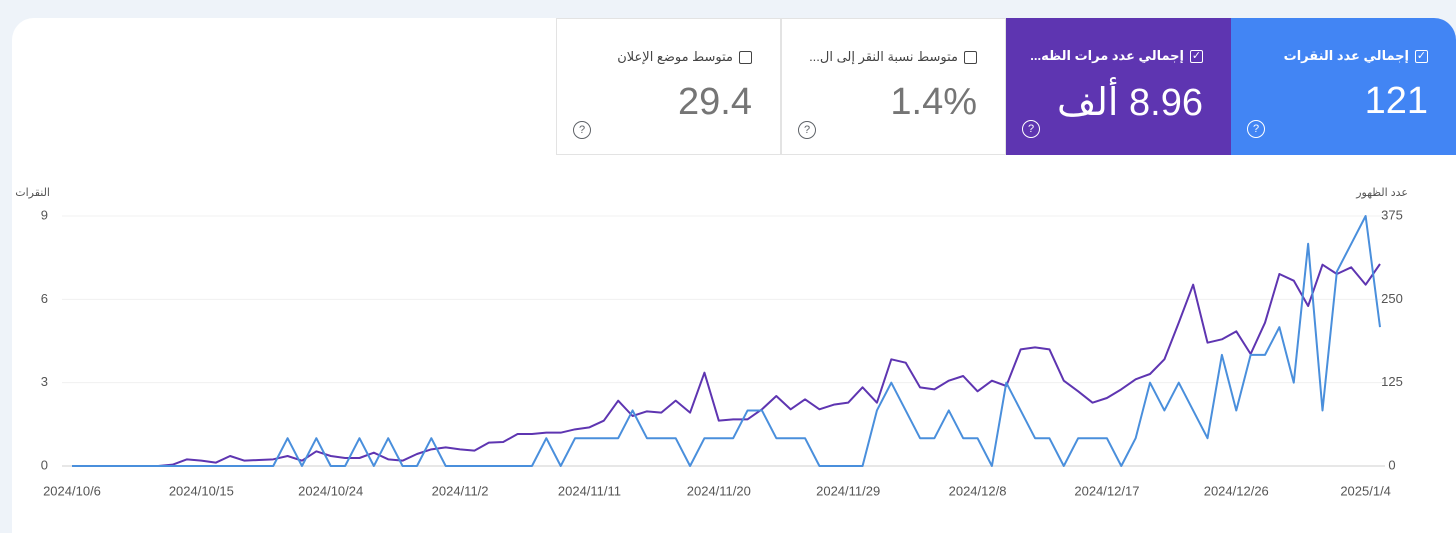  I want to click on x-tick-label: 2024/10/15, so click(201, 490).